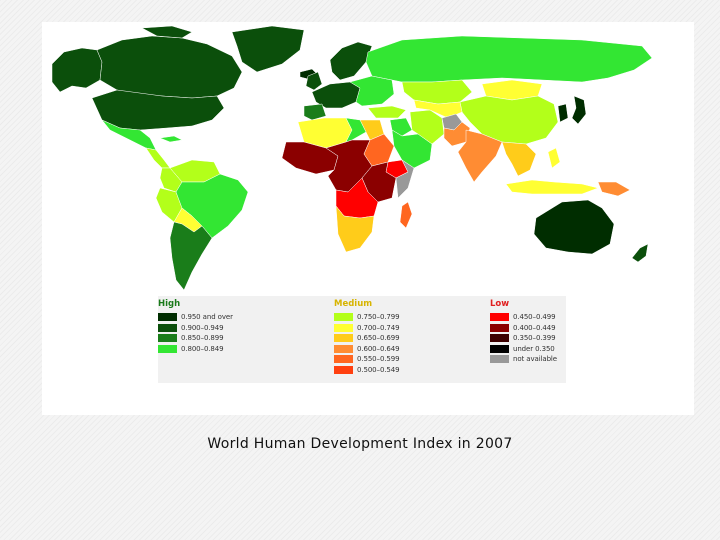 This screenshot has height=540, width=720. What do you see at coordinates (171, 139) in the screenshot?
I see `region-cuba` at bounding box center [171, 139].